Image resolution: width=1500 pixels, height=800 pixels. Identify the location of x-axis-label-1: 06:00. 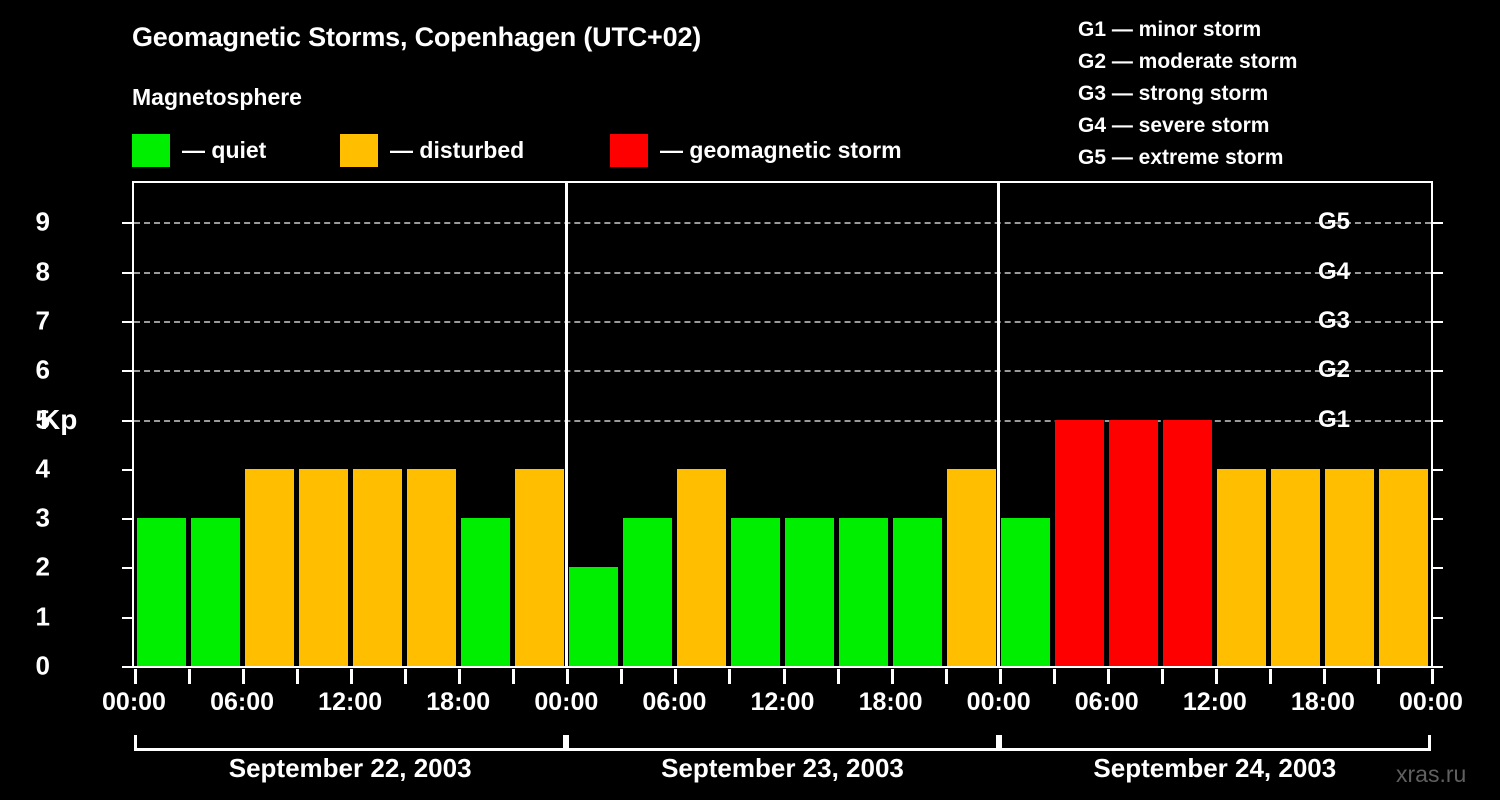
(242, 702).